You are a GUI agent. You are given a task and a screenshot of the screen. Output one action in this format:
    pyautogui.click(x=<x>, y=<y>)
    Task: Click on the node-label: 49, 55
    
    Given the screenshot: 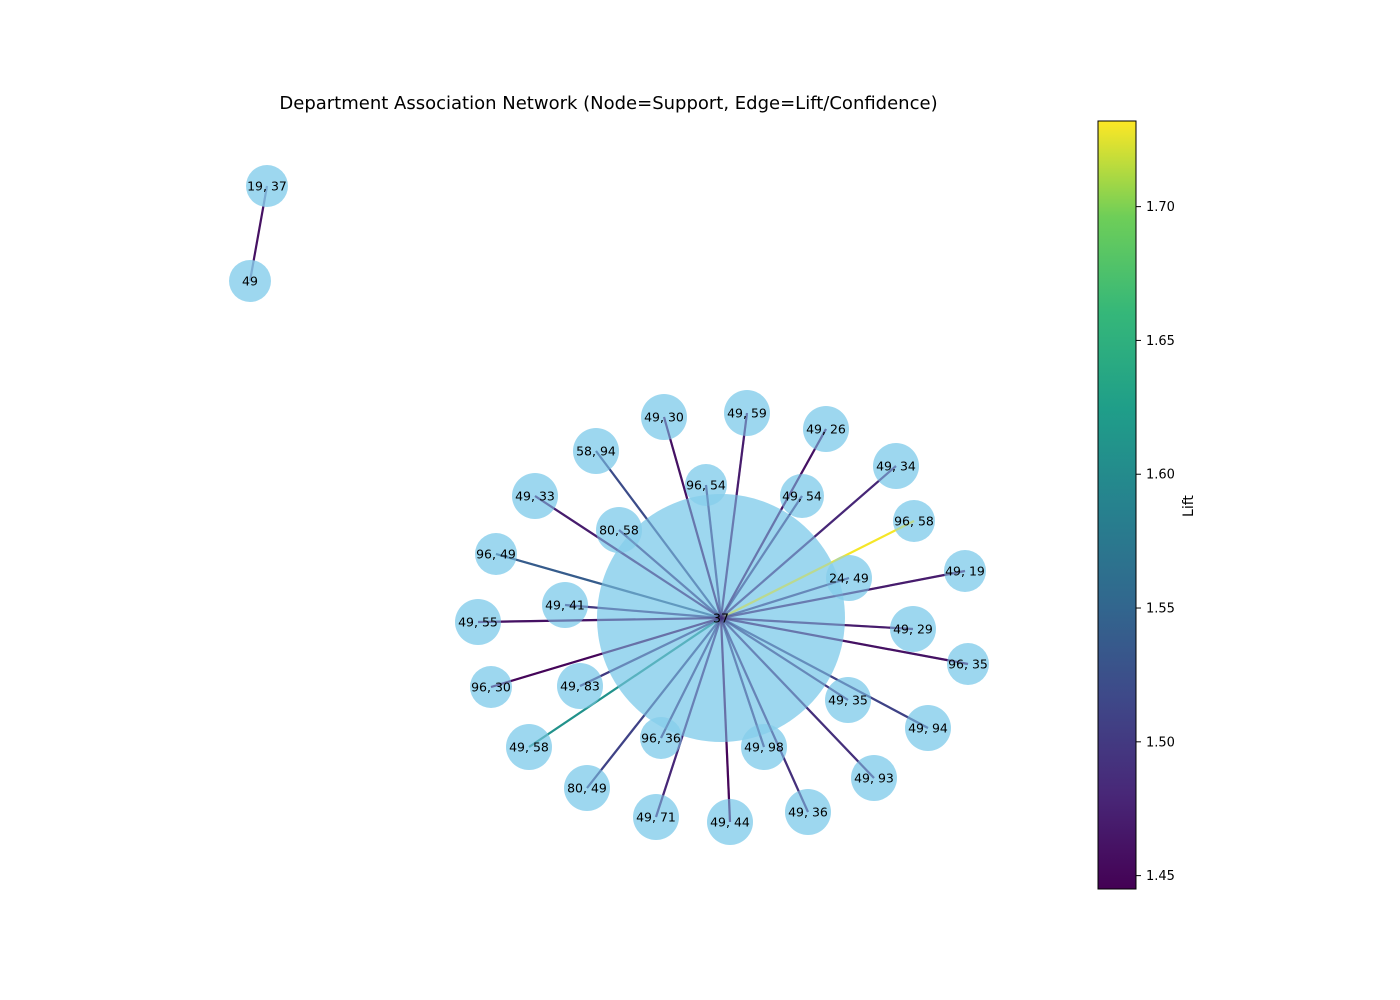 What is the action you would take?
    pyautogui.click(x=478, y=622)
    